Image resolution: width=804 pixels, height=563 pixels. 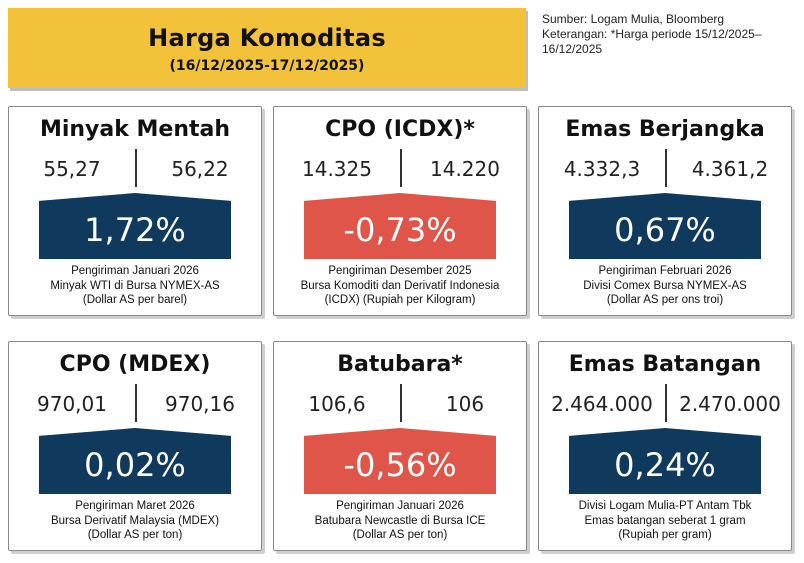 What do you see at coordinates (267, 38) in the screenshot?
I see `page-title: Harga Komoditas` at bounding box center [267, 38].